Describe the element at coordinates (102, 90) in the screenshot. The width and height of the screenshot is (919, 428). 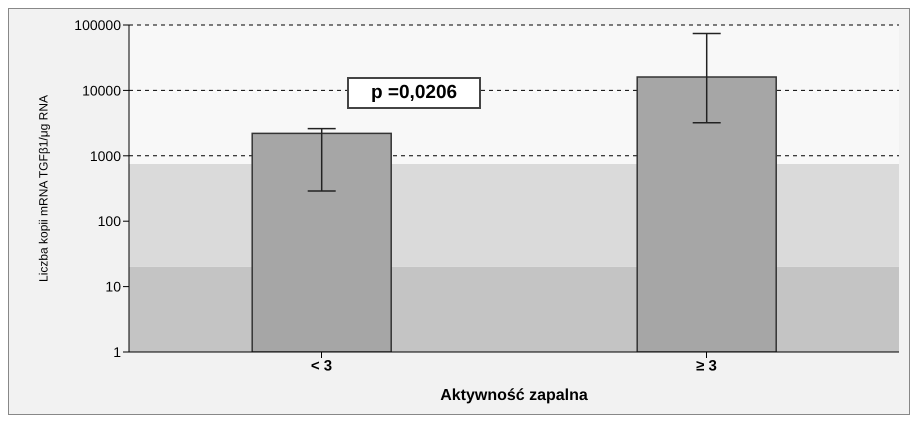
I see `y-tick-label: 10000` at that location.